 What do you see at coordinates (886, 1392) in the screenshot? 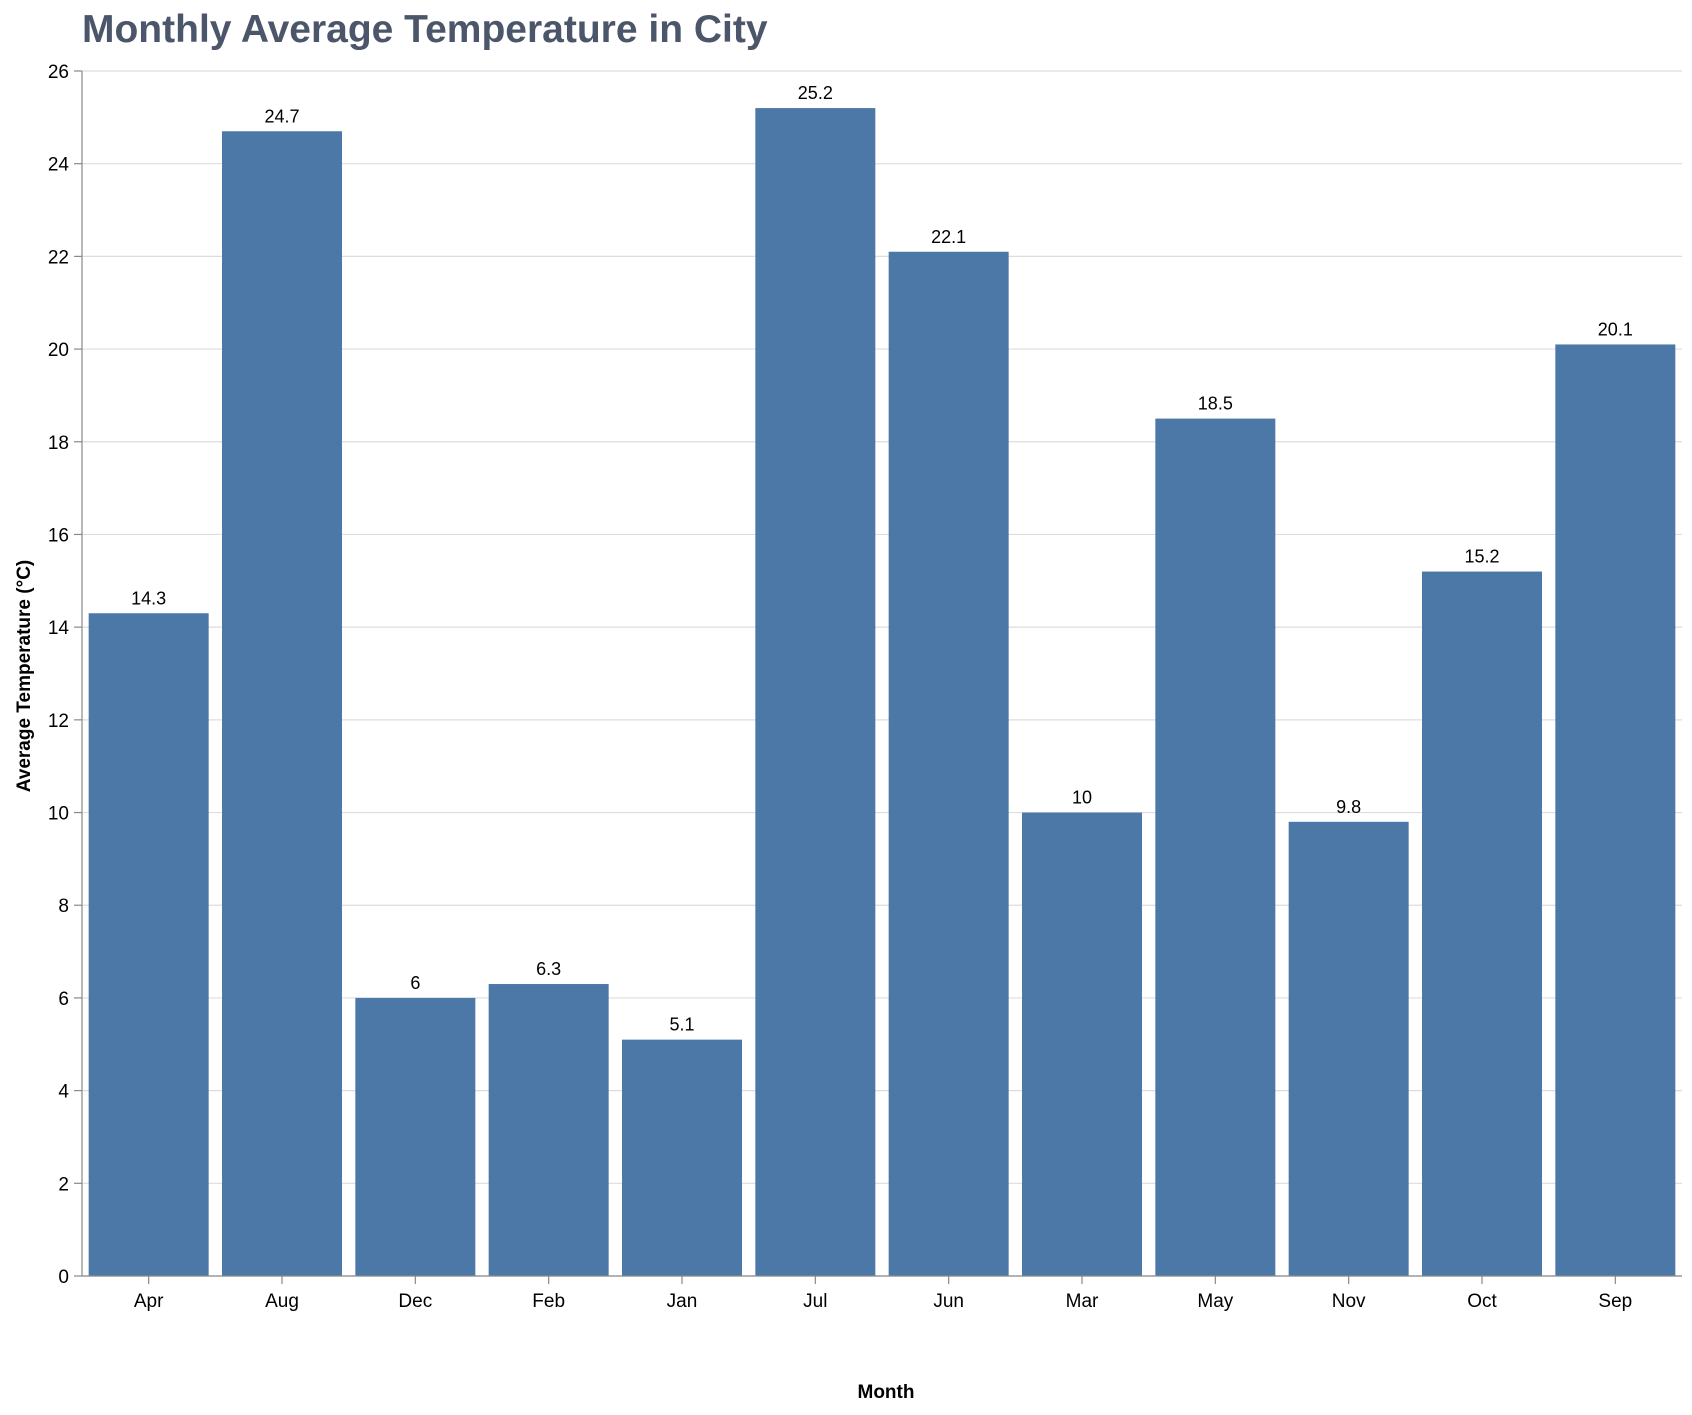
I see `x-axis-title: Month` at bounding box center [886, 1392].